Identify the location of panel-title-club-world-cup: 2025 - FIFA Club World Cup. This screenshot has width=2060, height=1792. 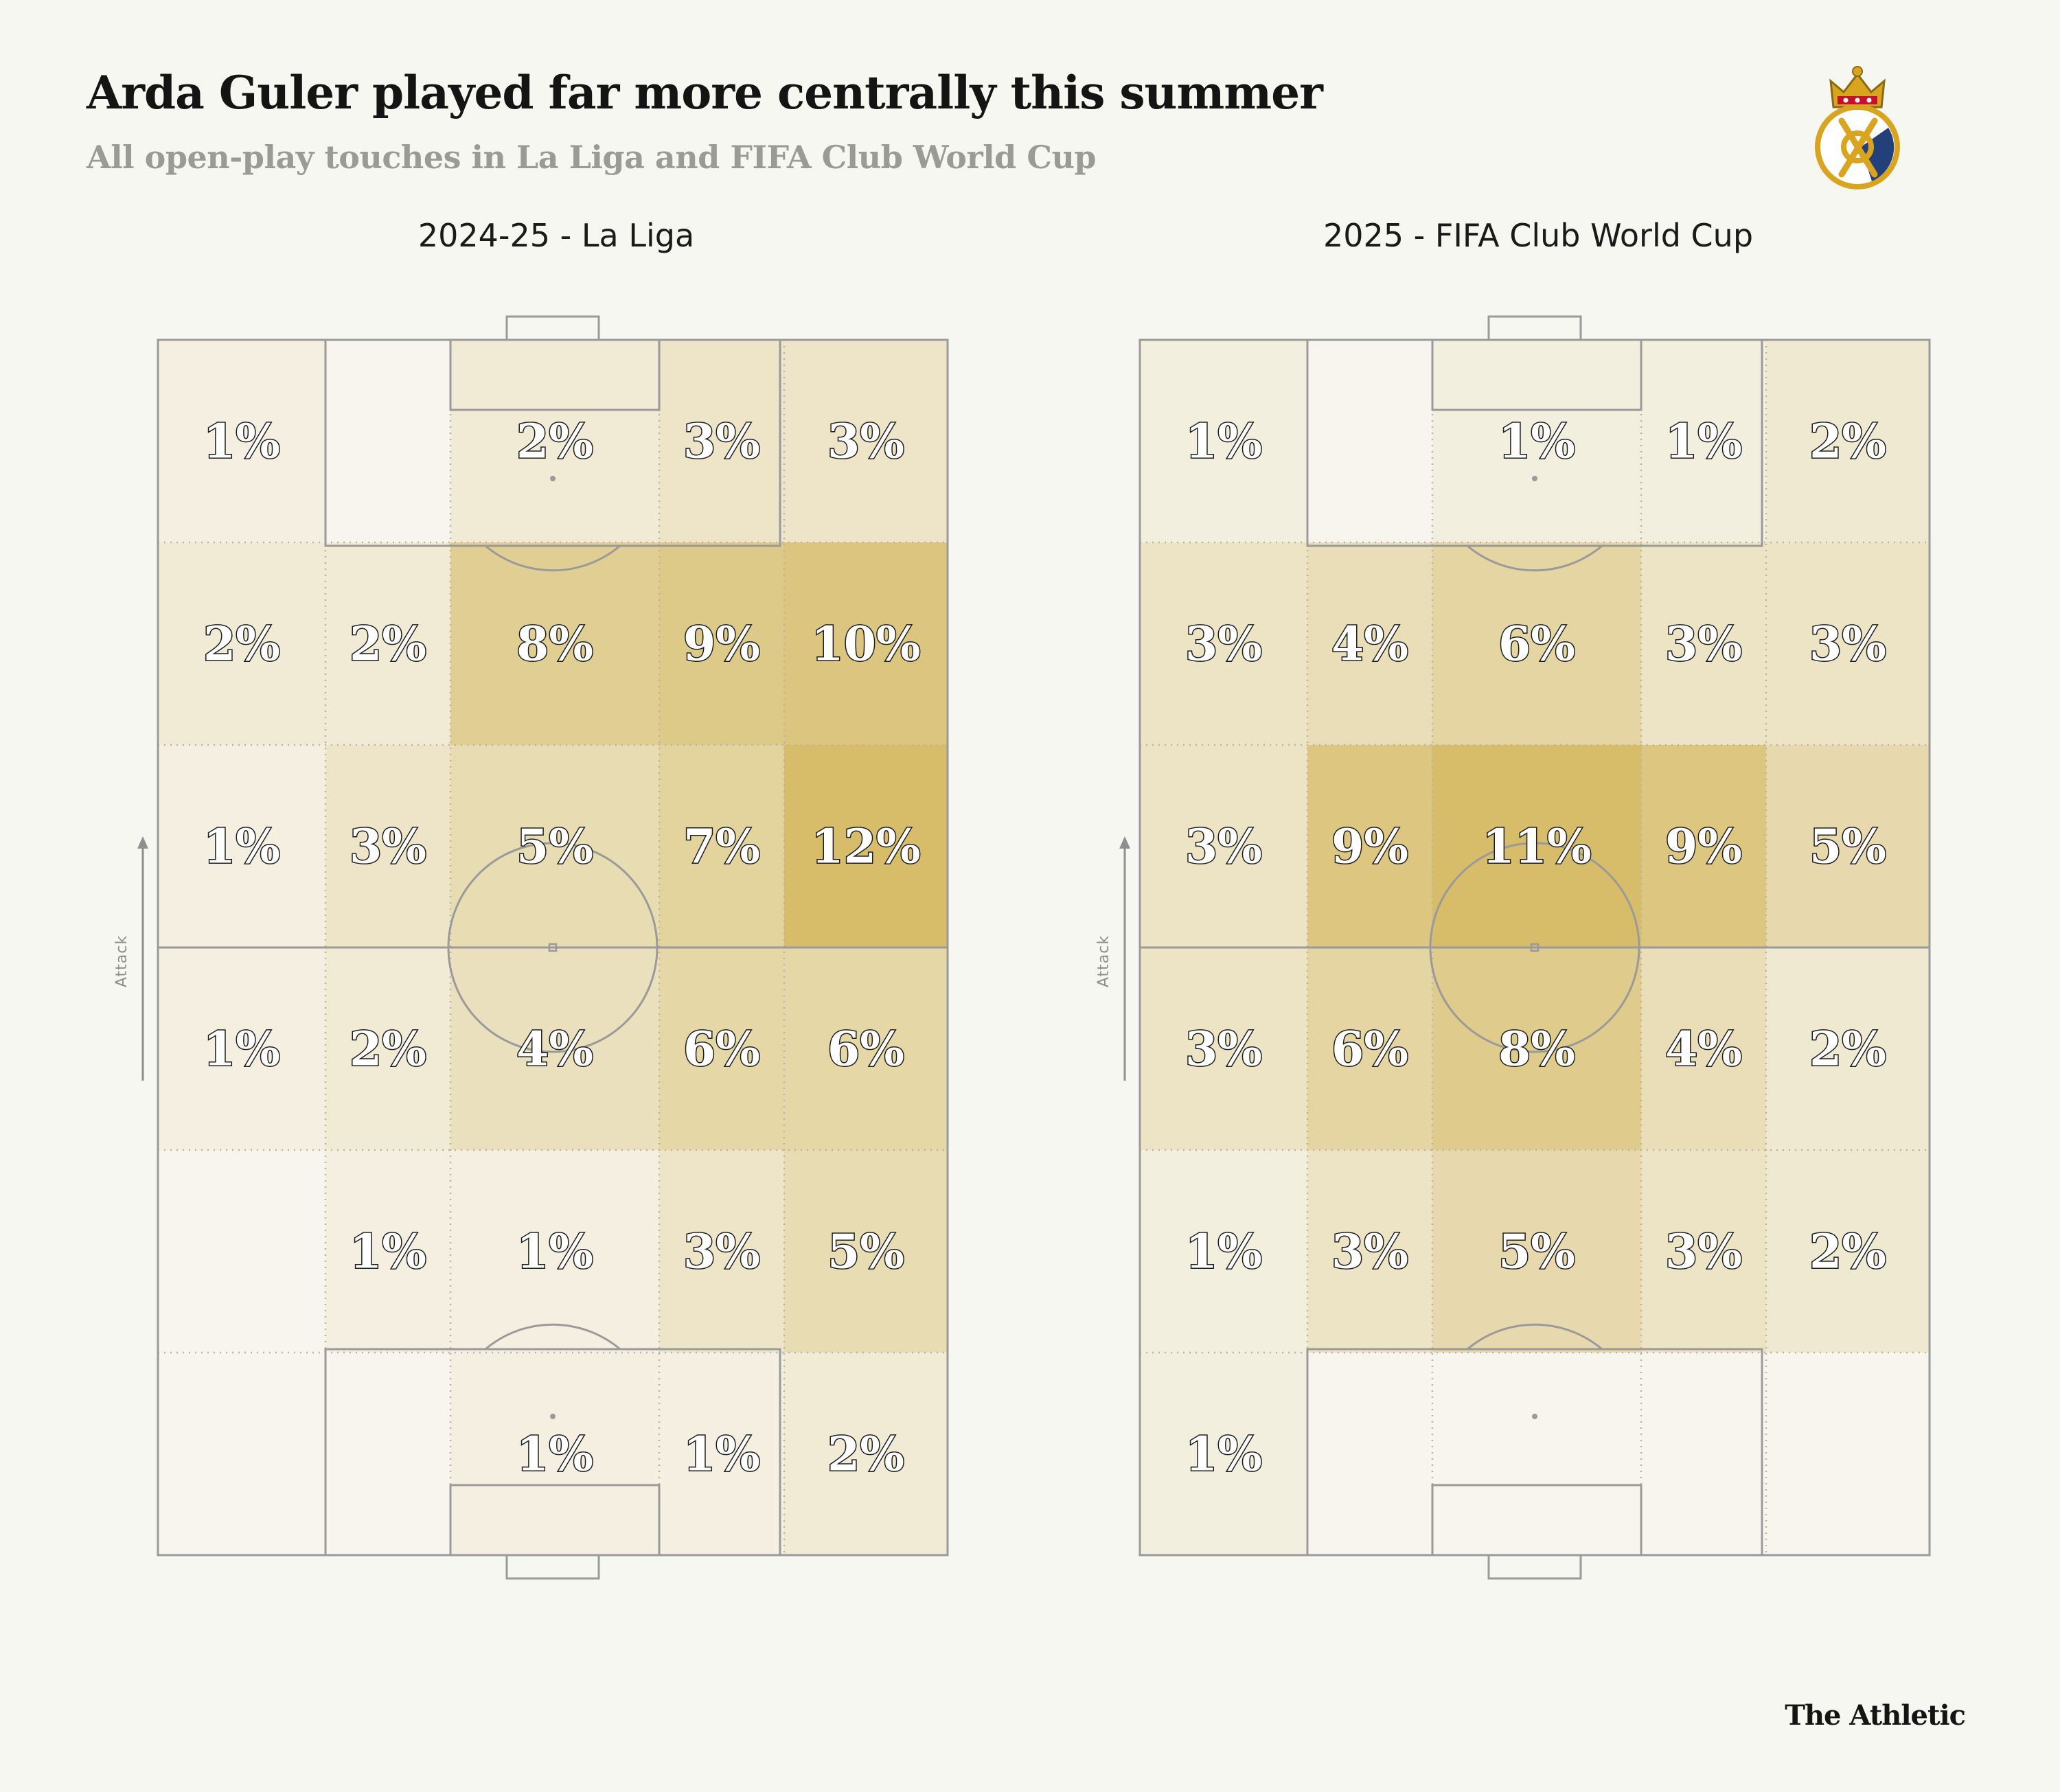
(1538, 235).